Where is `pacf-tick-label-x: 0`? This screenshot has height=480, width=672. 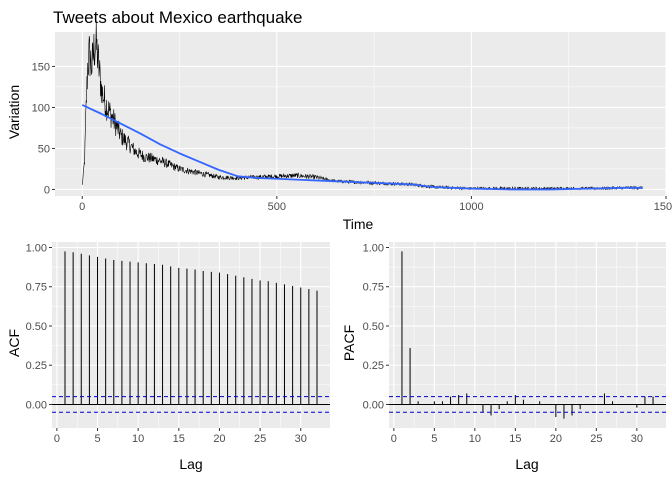 pacf-tick-label-x: 0 is located at coordinates (394, 439).